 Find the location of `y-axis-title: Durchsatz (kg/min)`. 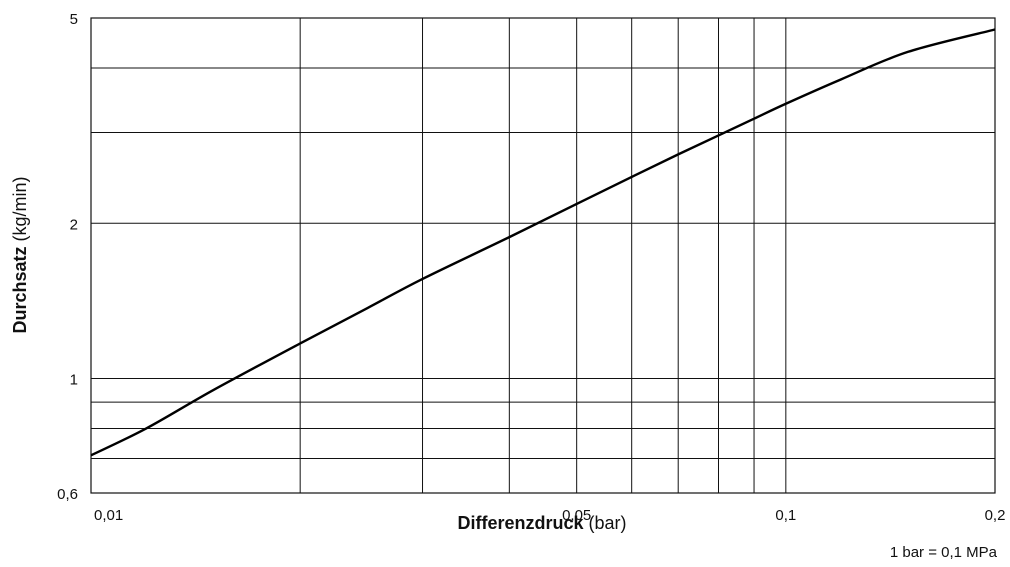

y-axis-title: Durchsatz (kg/min) is located at coordinates (20, 254).